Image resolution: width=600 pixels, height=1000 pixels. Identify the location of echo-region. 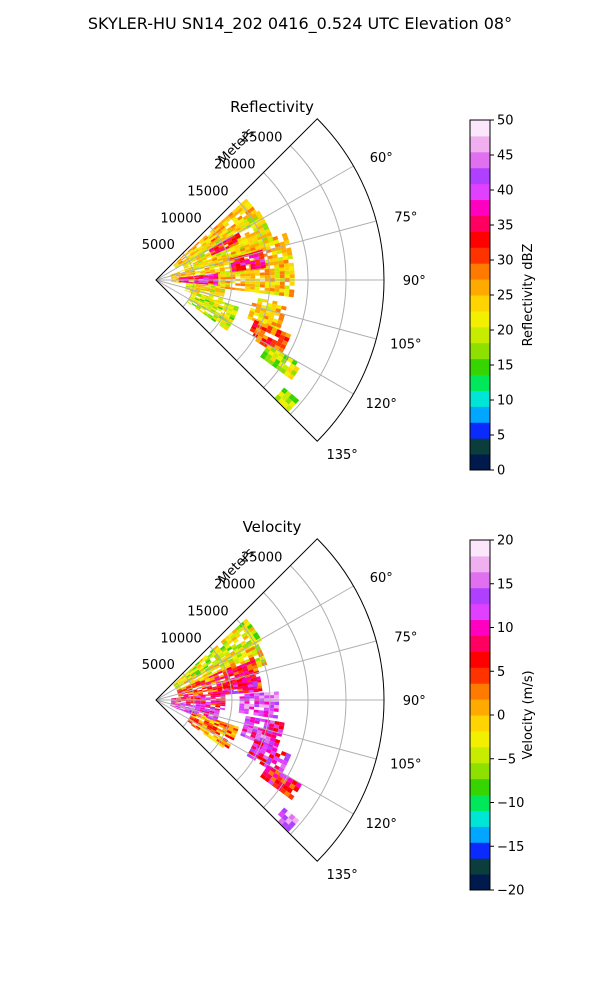
(281, 782).